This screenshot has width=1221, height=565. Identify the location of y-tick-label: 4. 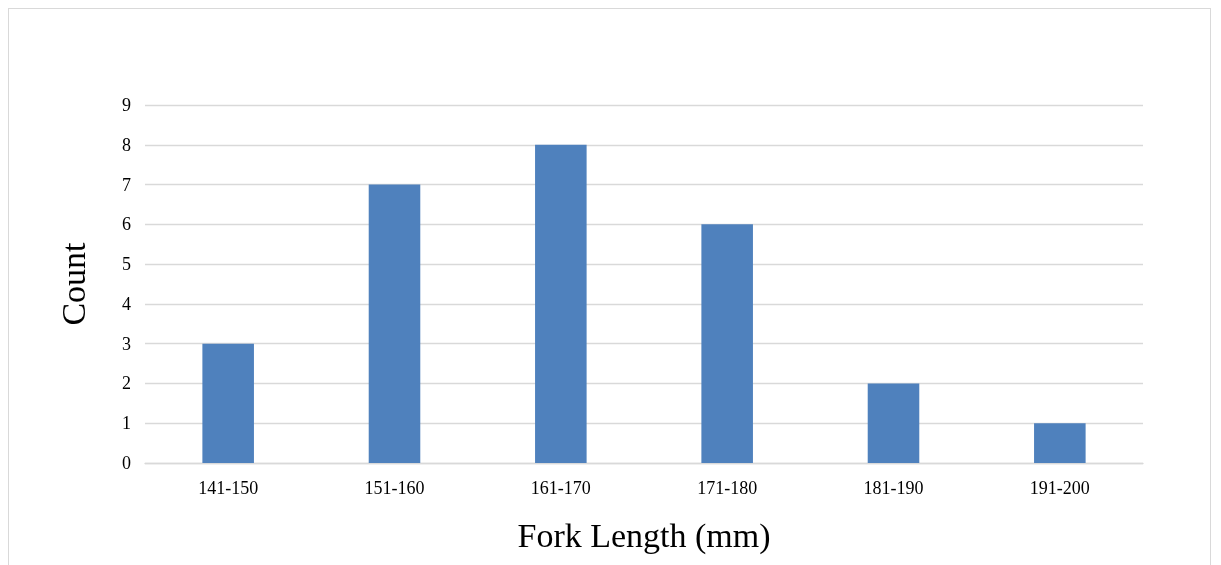
(126, 303).